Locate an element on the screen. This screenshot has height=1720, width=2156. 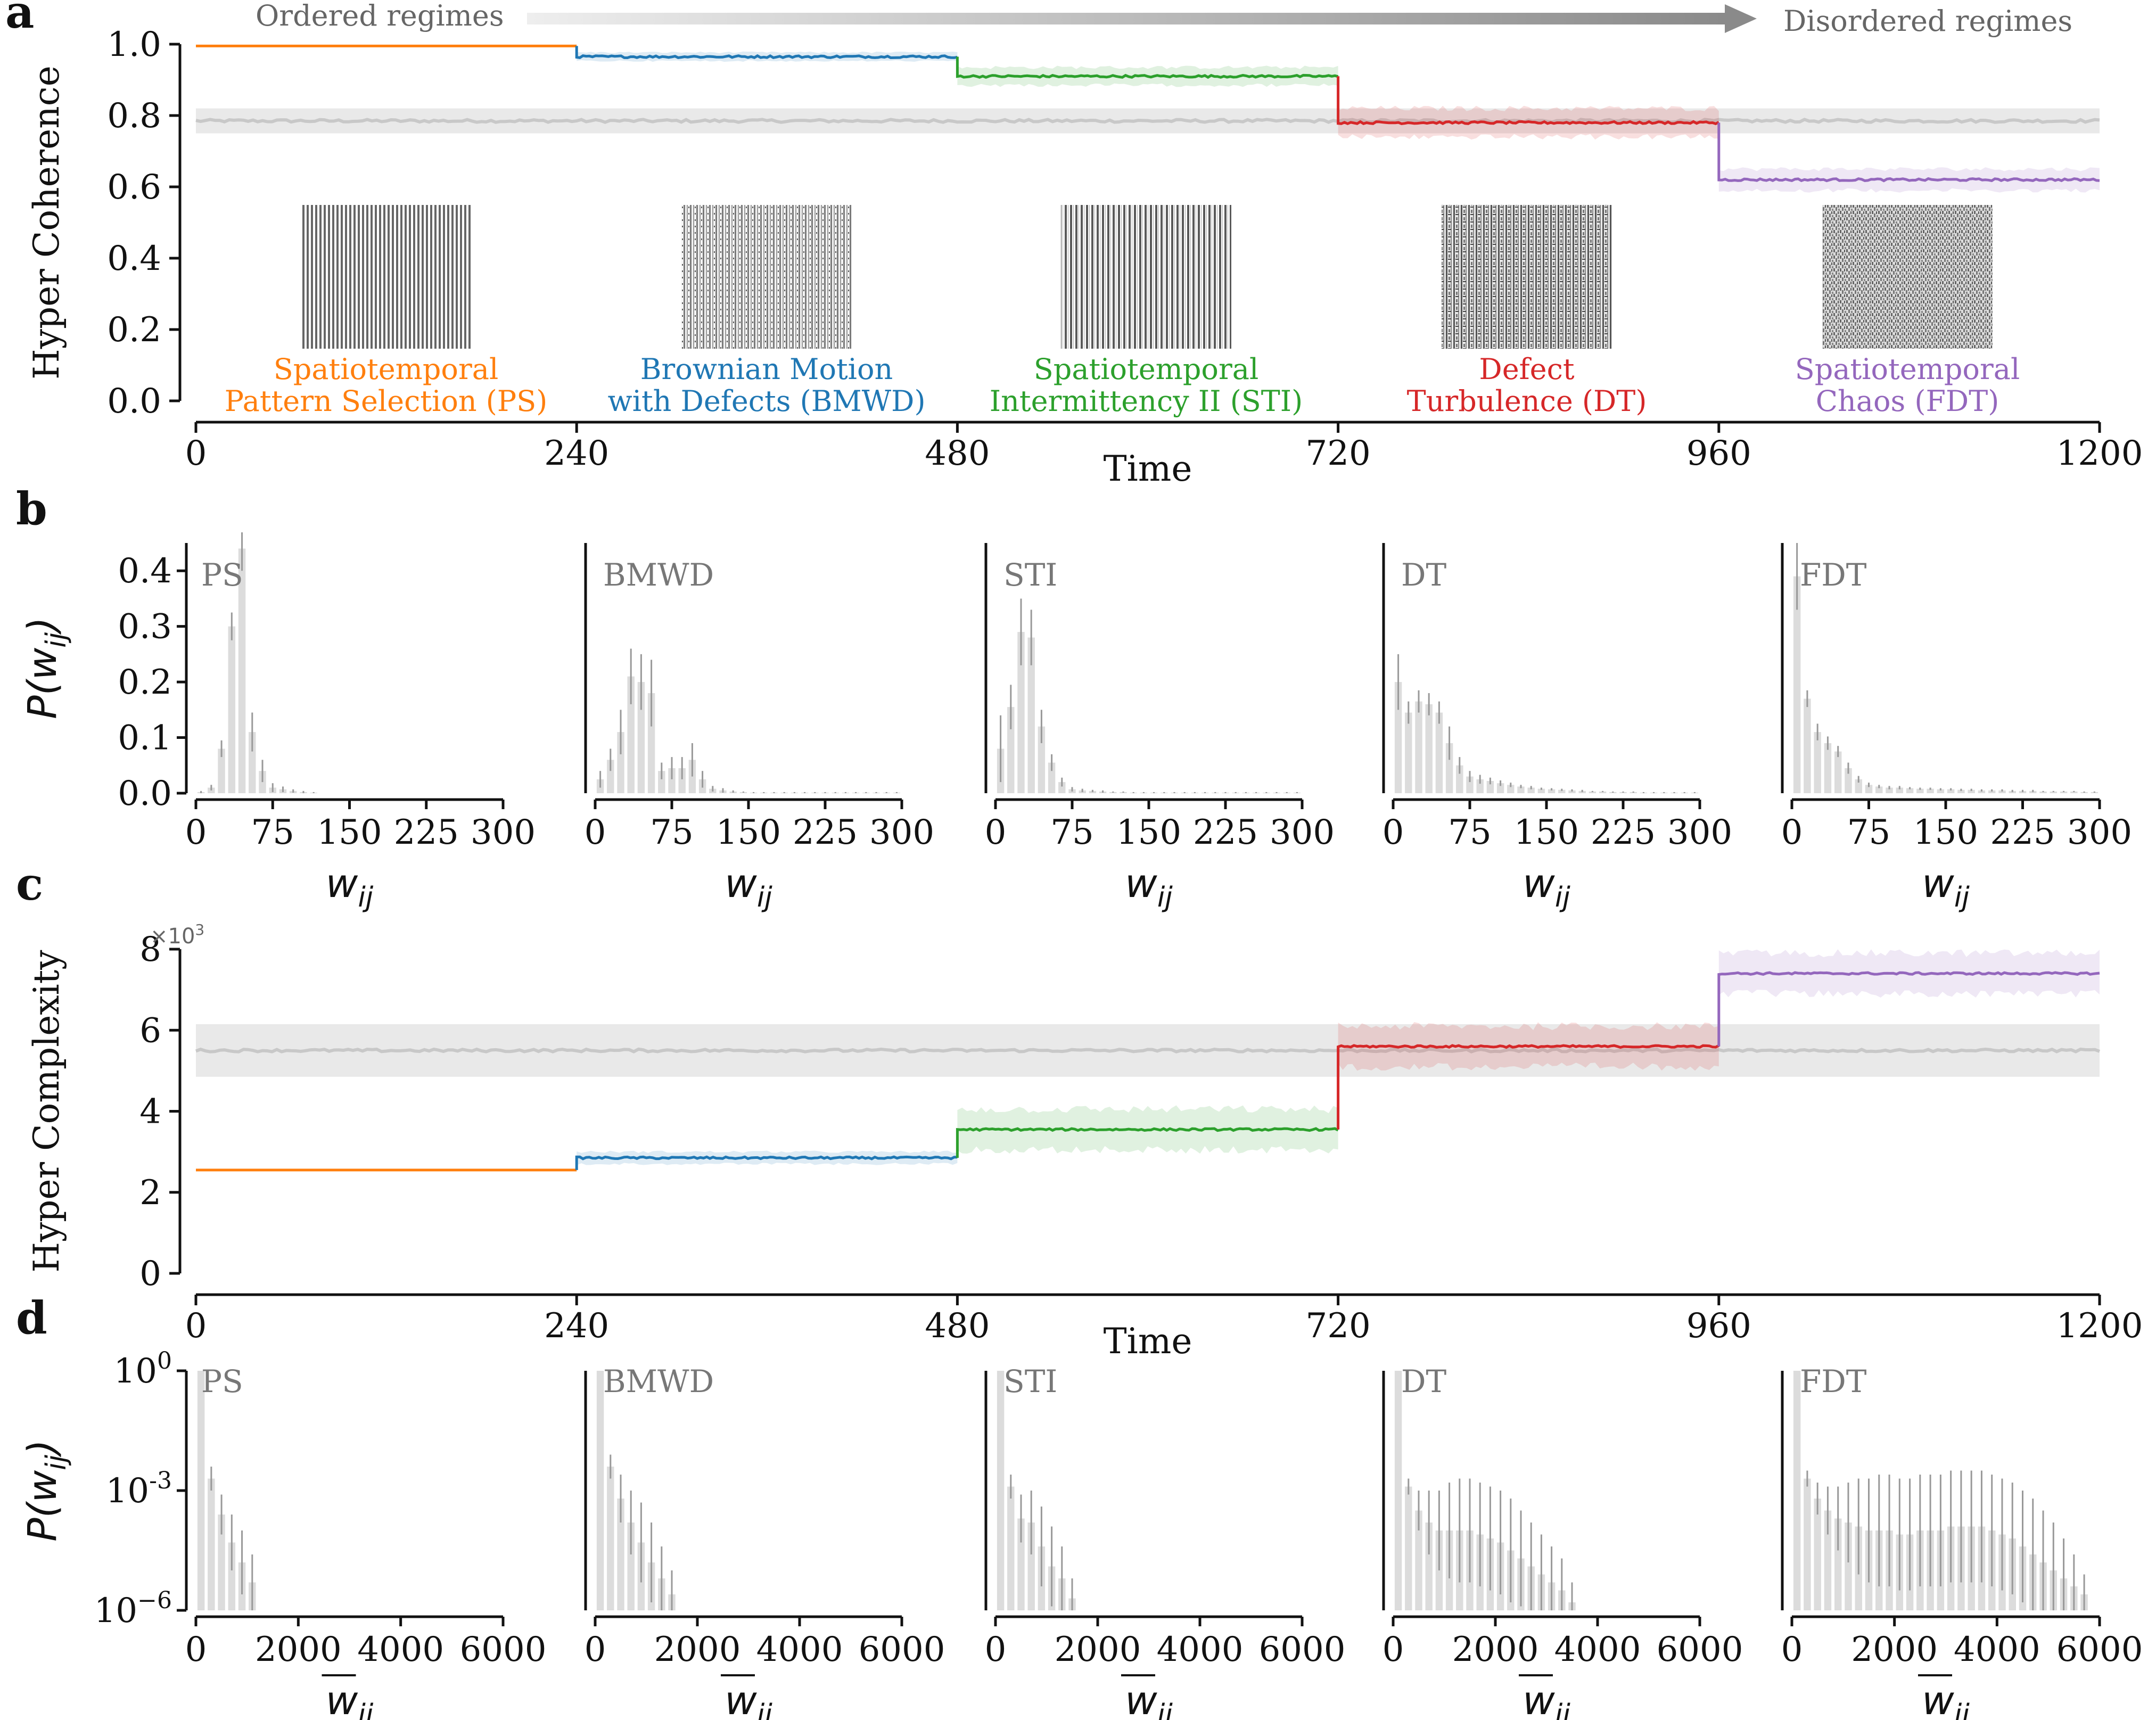
y-tick-label: 1.0 is located at coordinates (134, 44).